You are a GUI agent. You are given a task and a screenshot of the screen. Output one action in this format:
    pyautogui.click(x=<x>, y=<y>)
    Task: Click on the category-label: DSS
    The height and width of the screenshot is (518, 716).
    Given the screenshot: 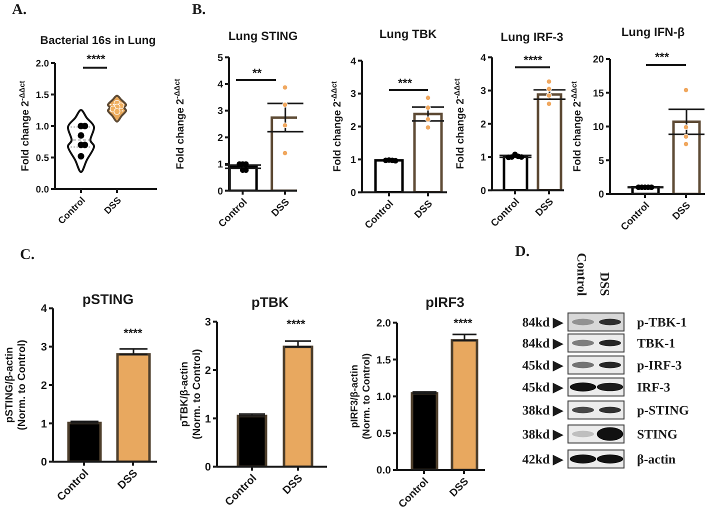 What is the action you would take?
    pyautogui.click(x=605, y=284)
    